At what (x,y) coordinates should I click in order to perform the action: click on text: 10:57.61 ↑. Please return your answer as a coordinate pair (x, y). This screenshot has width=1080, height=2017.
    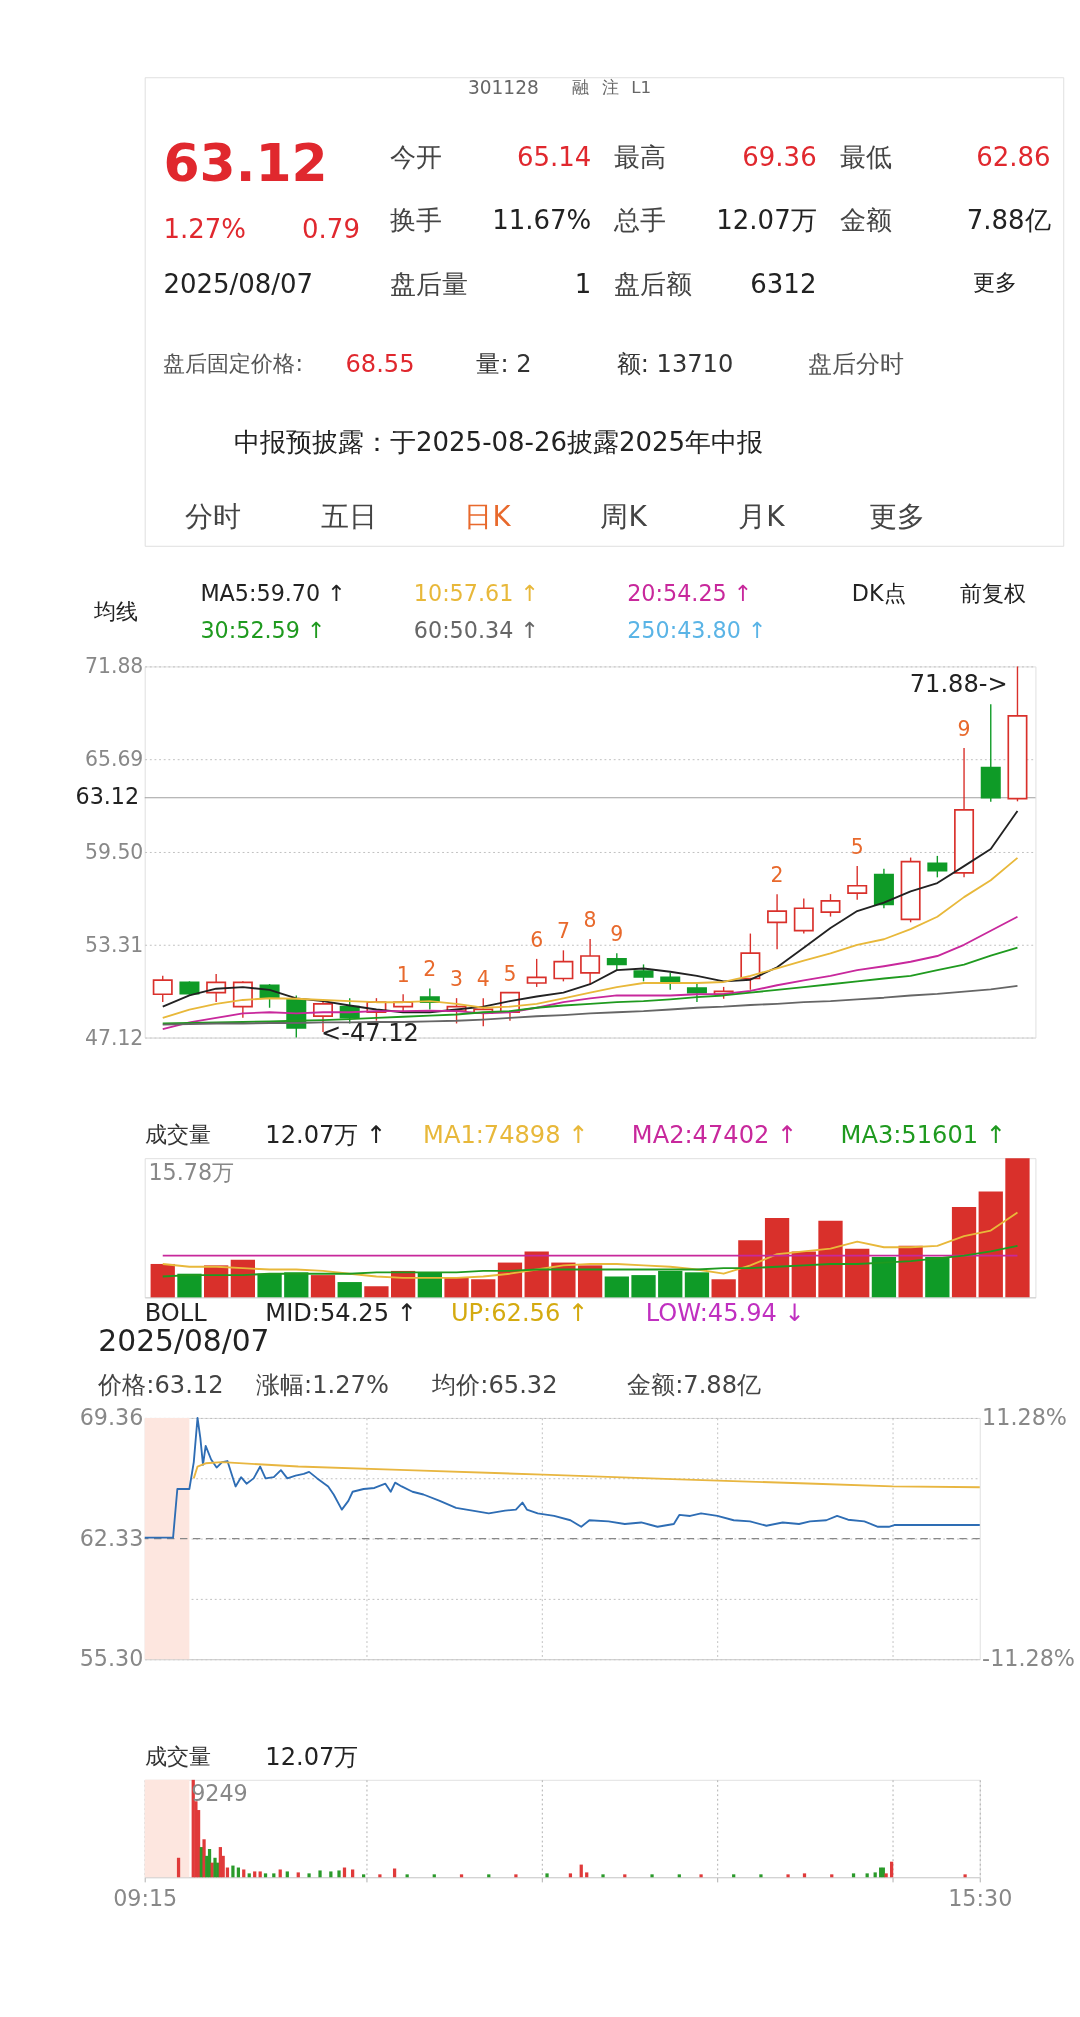
    Looking at the image, I should click on (476, 592).